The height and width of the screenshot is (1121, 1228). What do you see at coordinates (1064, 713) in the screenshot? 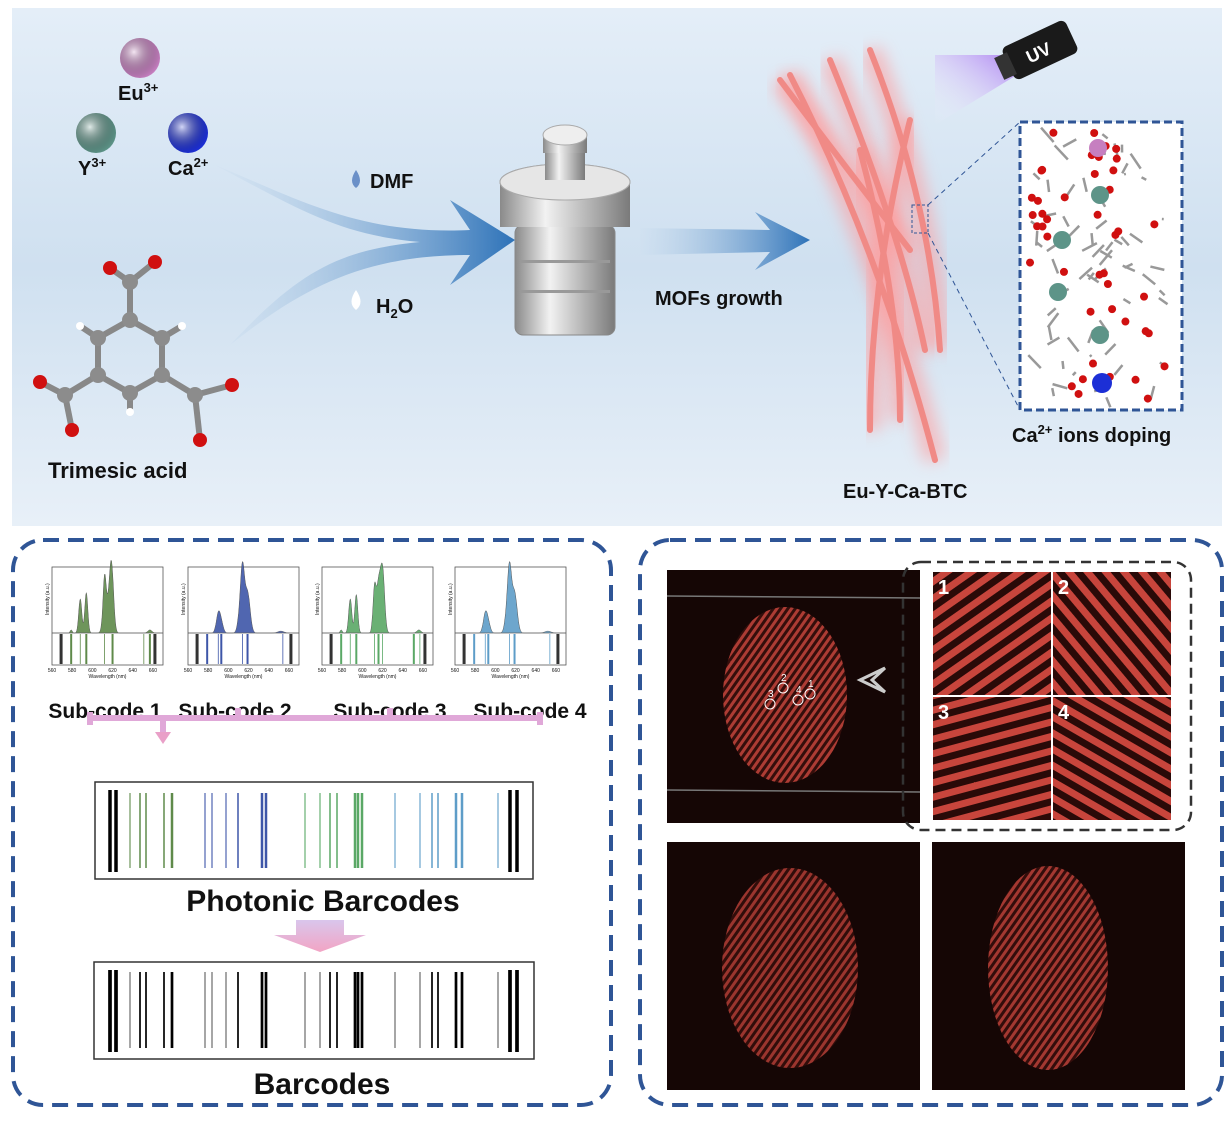
I see `inset-number: 4` at bounding box center [1064, 713].